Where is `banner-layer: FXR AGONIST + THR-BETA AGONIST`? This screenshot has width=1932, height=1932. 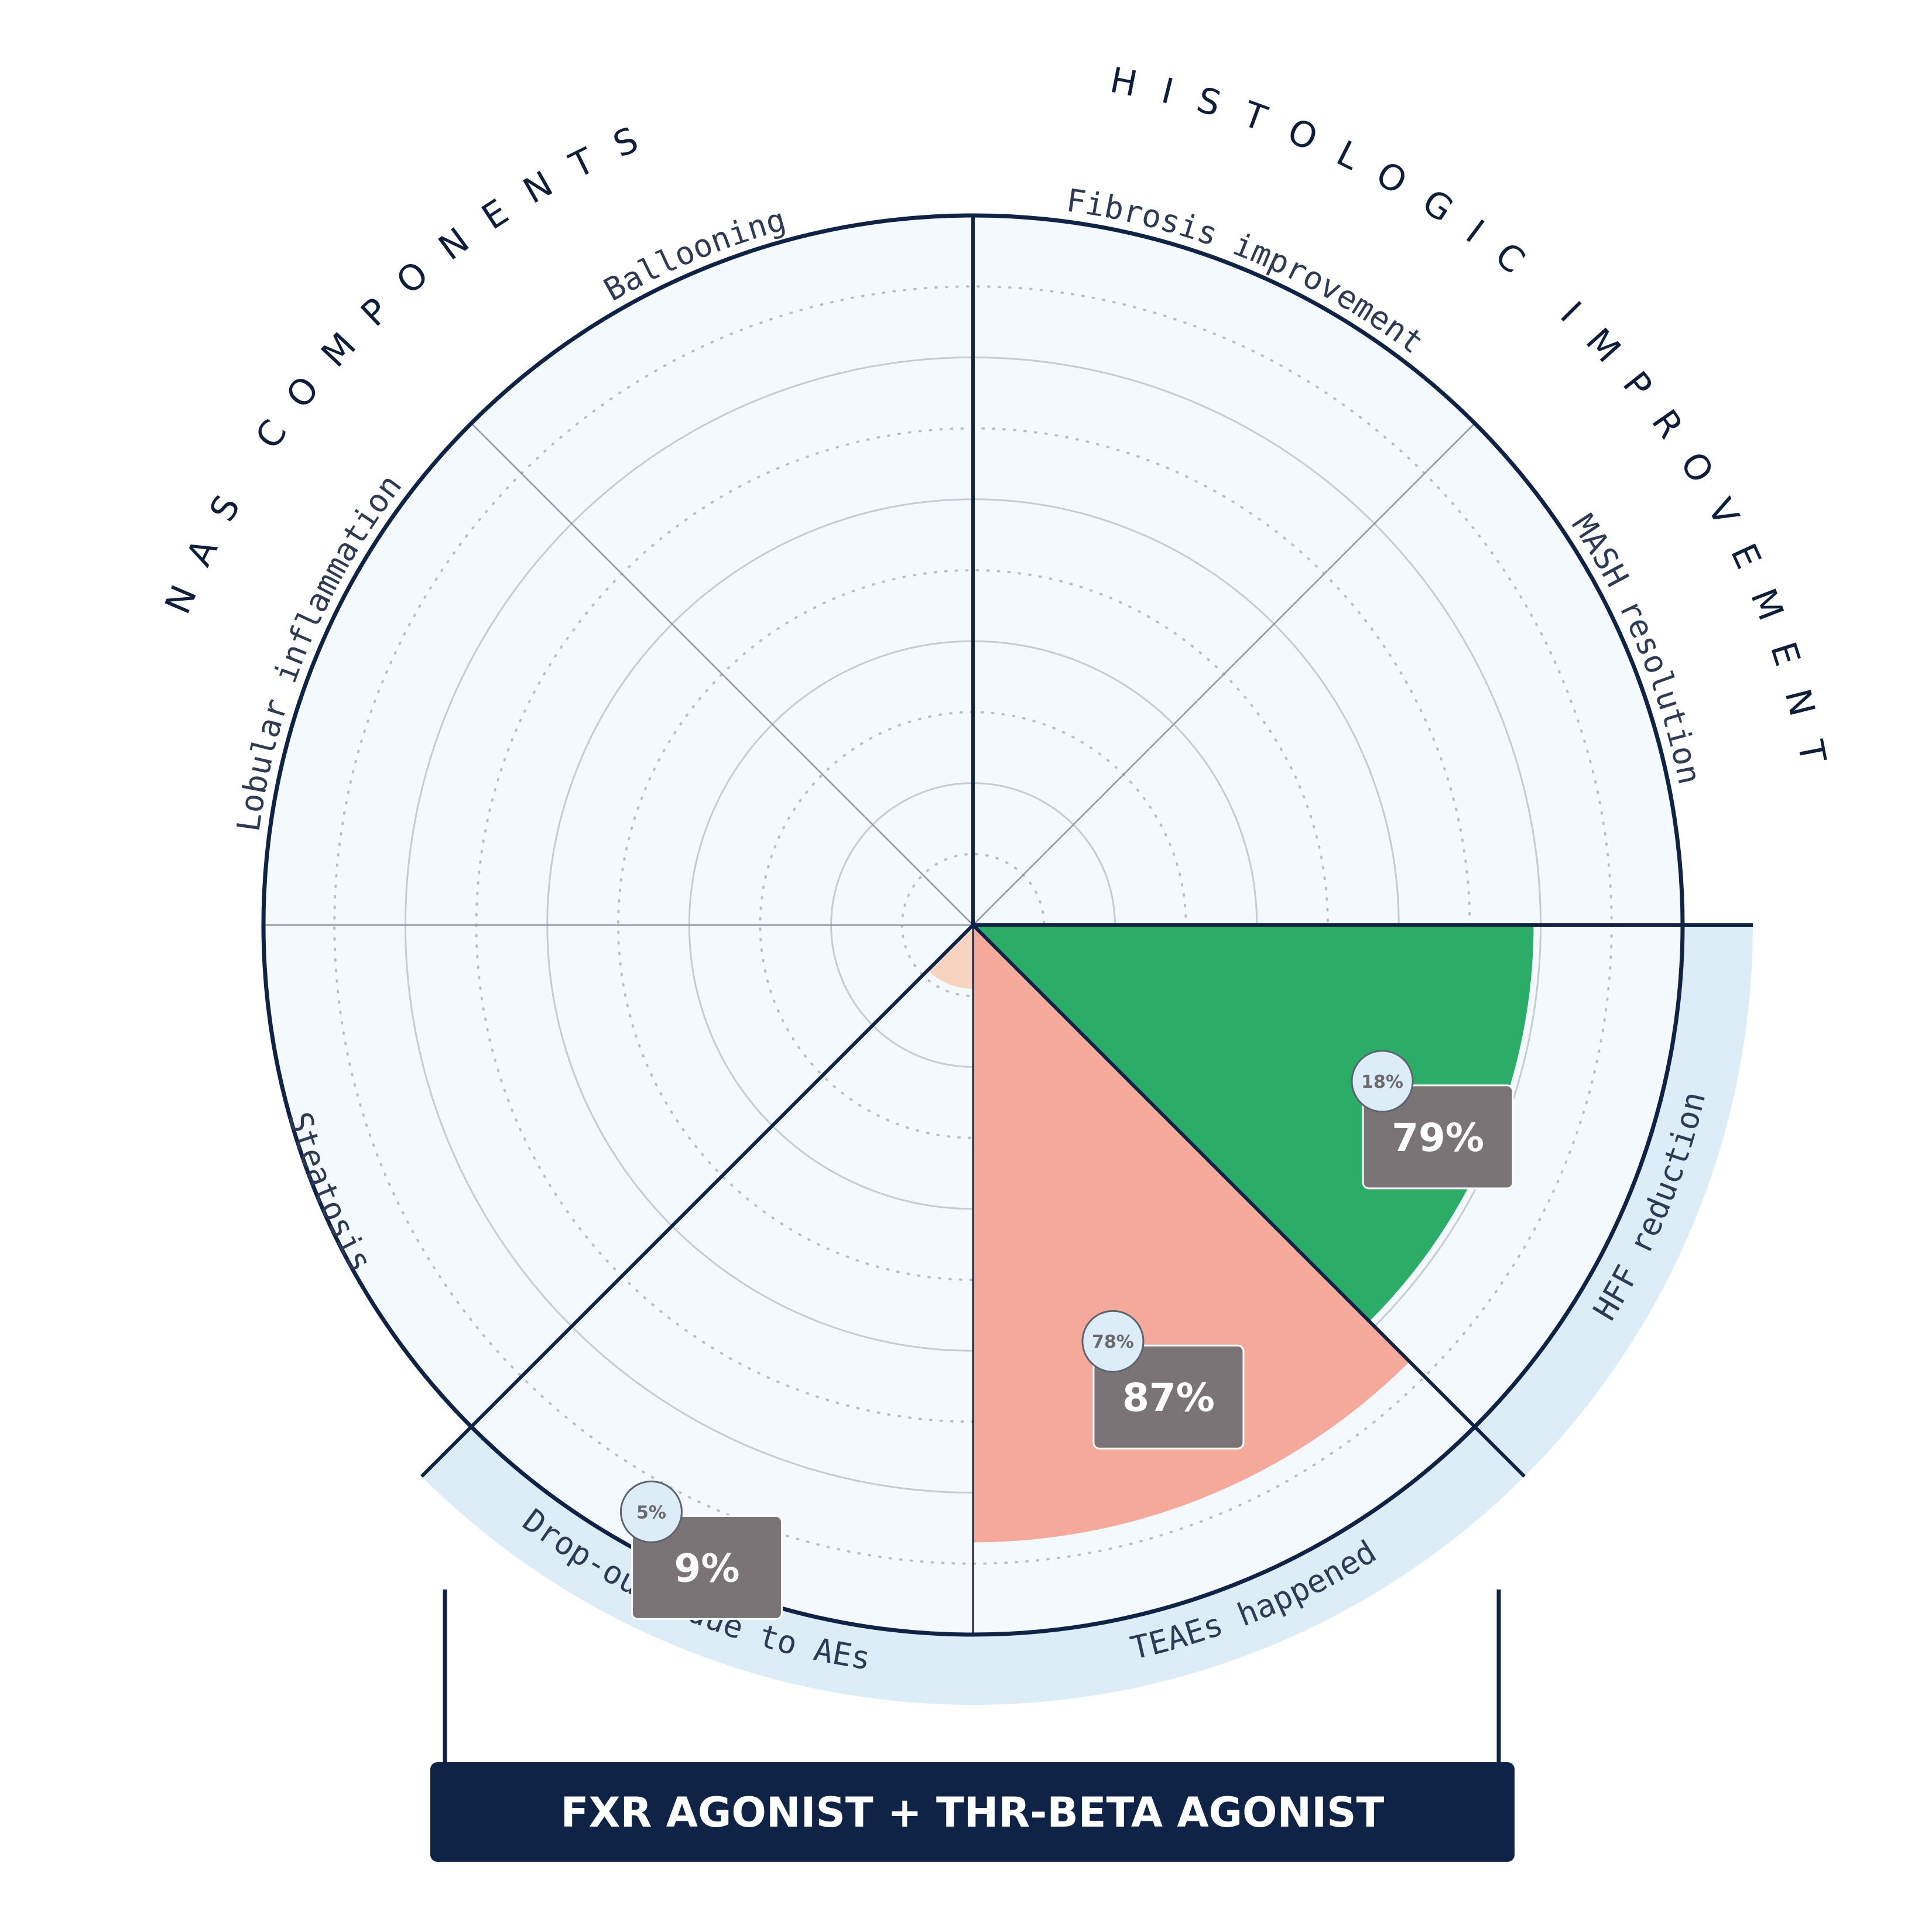 banner-layer: FXR AGONIST + THR-BETA AGONIST is located at coordinates (972, 1812).